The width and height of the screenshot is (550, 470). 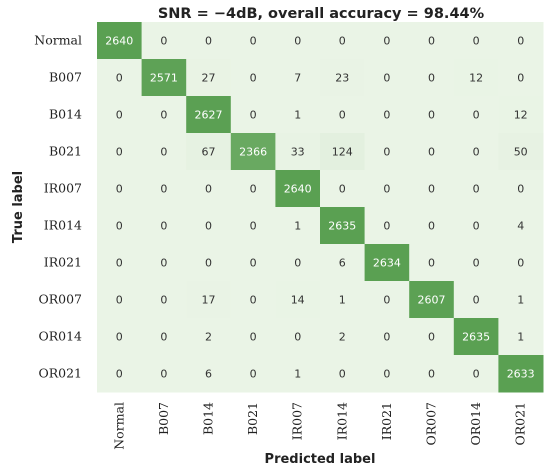 What do you see at coordinates (431, 424) in the screenshot?
I see `x-tick-label: OR007` at bounding box center [431, 424].